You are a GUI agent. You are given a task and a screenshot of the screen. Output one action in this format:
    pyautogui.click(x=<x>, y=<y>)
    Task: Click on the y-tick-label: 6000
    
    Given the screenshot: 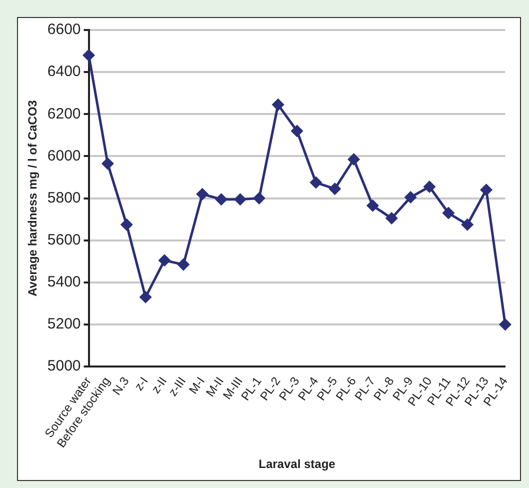 What is the action you would take?
    pyautogui.click(x=64, y=155)
    